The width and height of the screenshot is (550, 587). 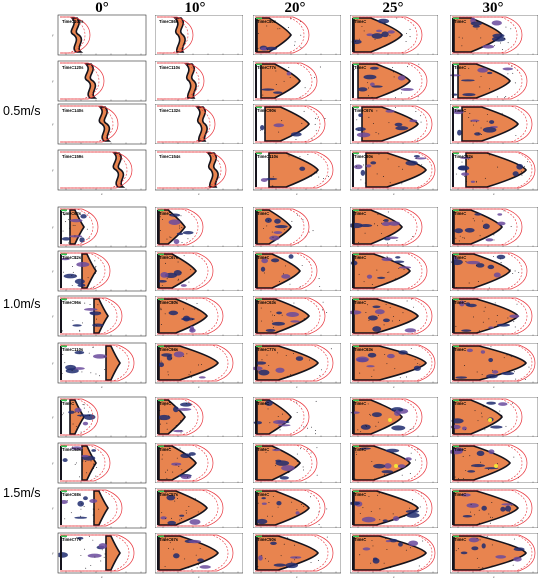 I want to click on panel-g2-r2-c3: Time=, so click(x=394, y=508).